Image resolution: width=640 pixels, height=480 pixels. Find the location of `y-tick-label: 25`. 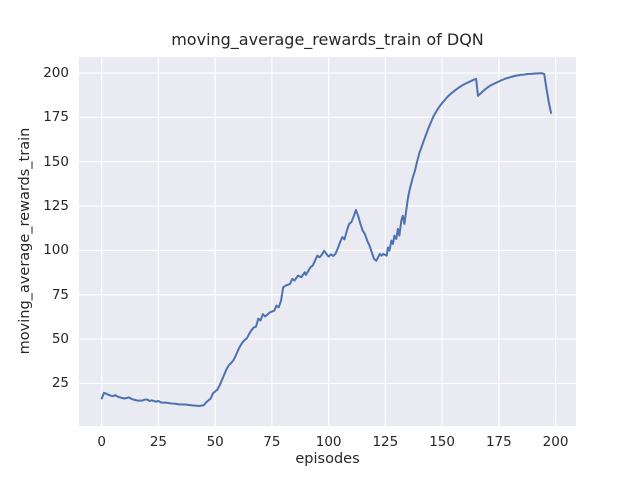

y-tick-label: 25 is located at coordinates (60, 383).